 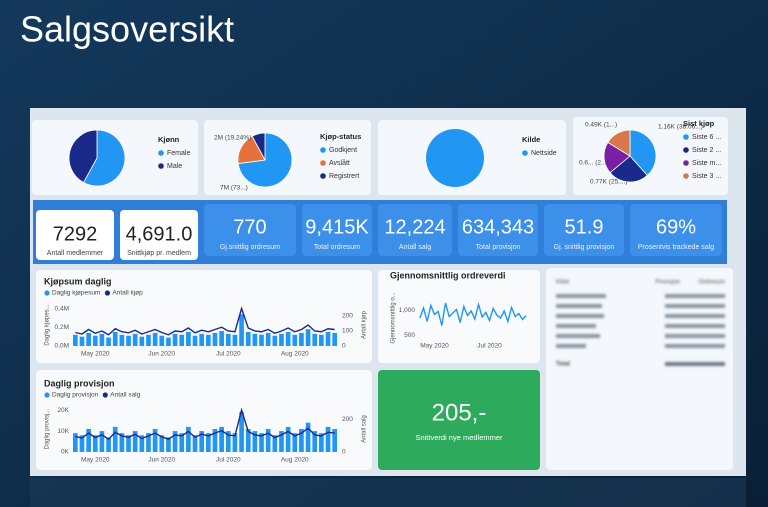 I want to click on highlight-card, so click(x=459, y=420).